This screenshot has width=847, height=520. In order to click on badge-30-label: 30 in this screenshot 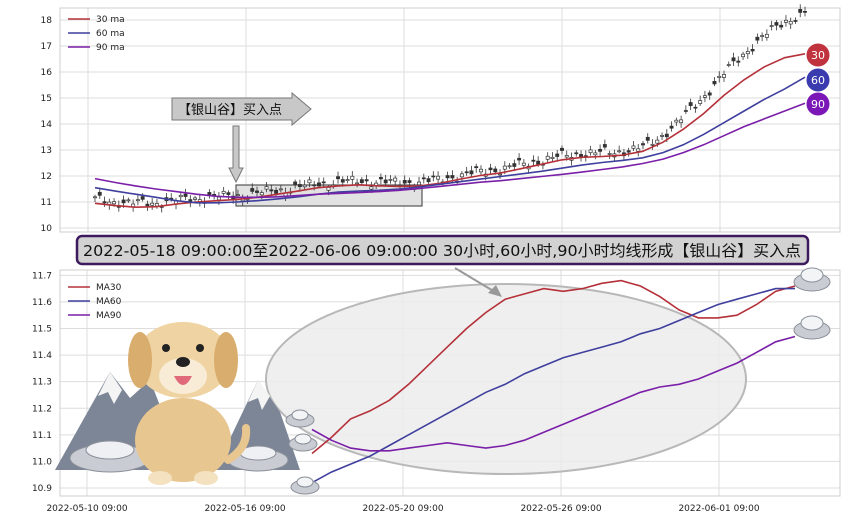, I will do `click(818, 55)`.